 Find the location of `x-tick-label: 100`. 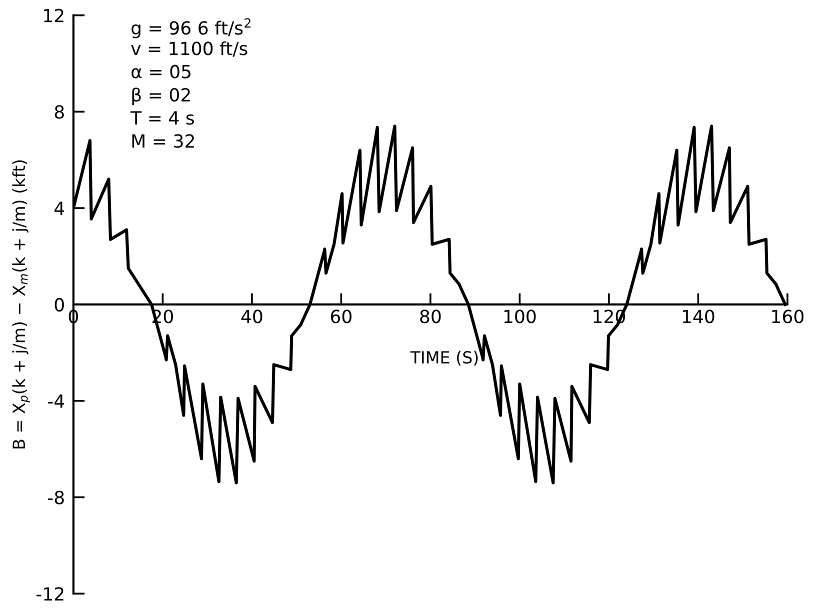

x-tick-label: 100 is located at coordinates (520, 317).